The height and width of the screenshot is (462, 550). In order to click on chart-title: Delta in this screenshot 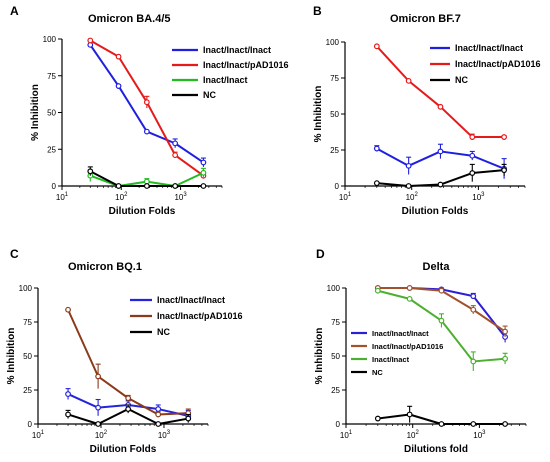, I will do `click(437, 267)`.